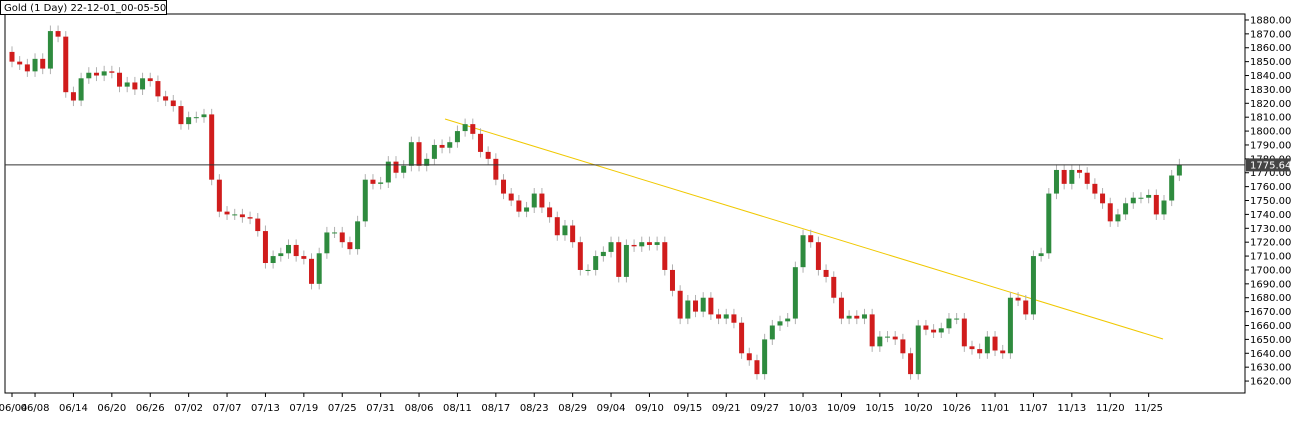 The height and width of the screenshot is (439, 1302). I want to click on y-tick-label: 1630.00, so click(1270, 368).